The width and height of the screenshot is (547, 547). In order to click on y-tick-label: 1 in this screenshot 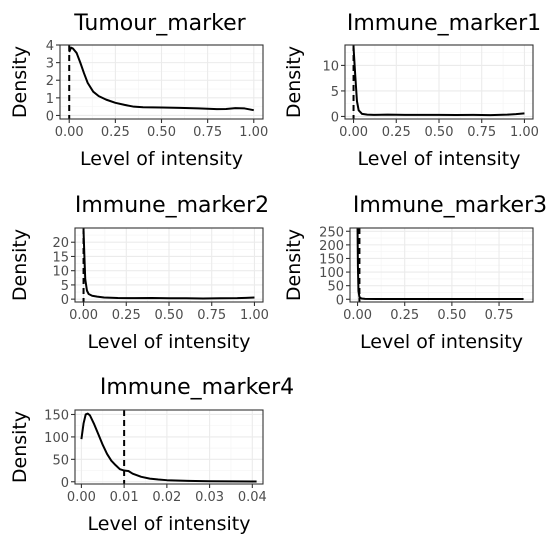, I will do `click(50, 99)`.